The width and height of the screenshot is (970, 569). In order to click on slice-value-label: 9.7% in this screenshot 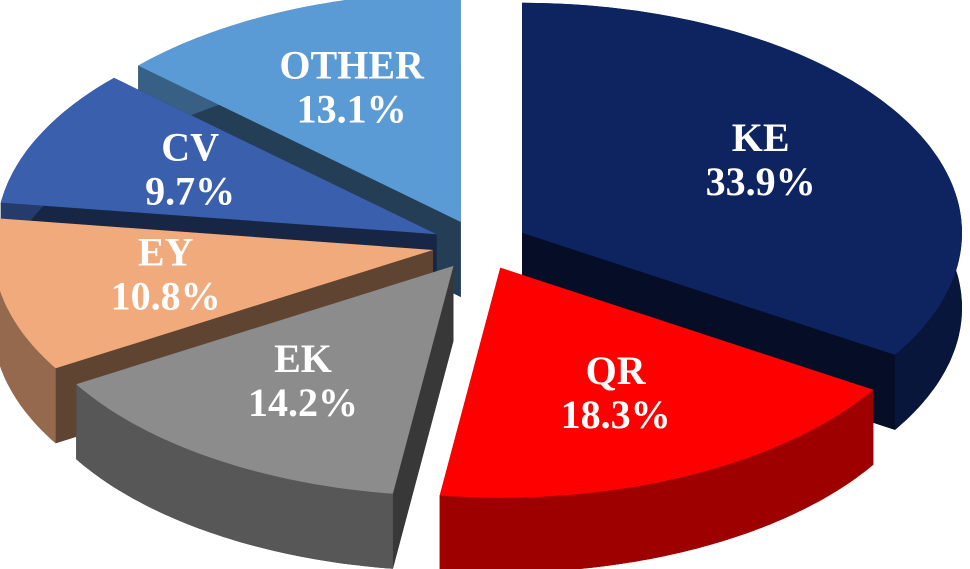, I will do `click(190, 190)`.